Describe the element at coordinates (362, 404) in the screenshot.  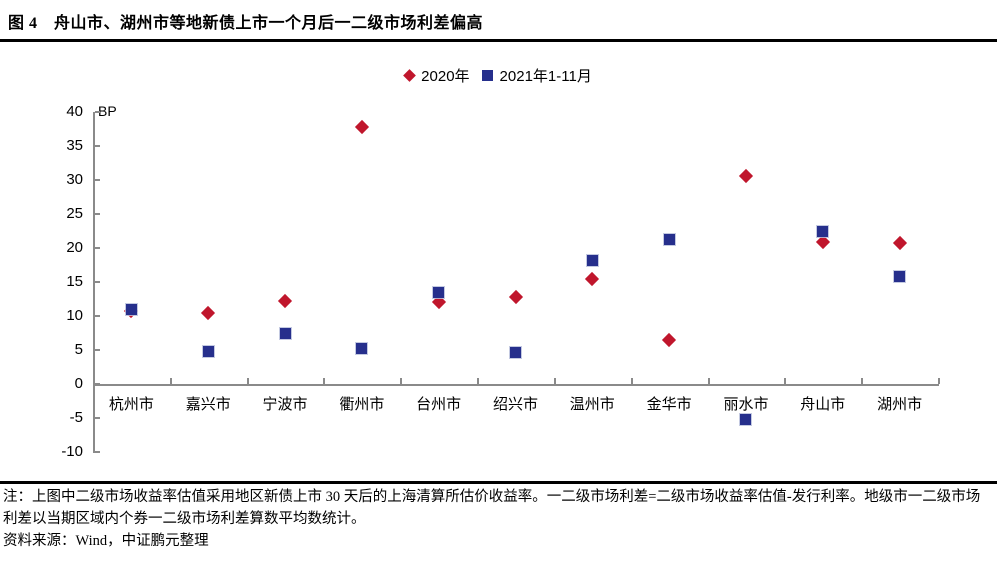
I see `category-label: 衢州市` at that location.